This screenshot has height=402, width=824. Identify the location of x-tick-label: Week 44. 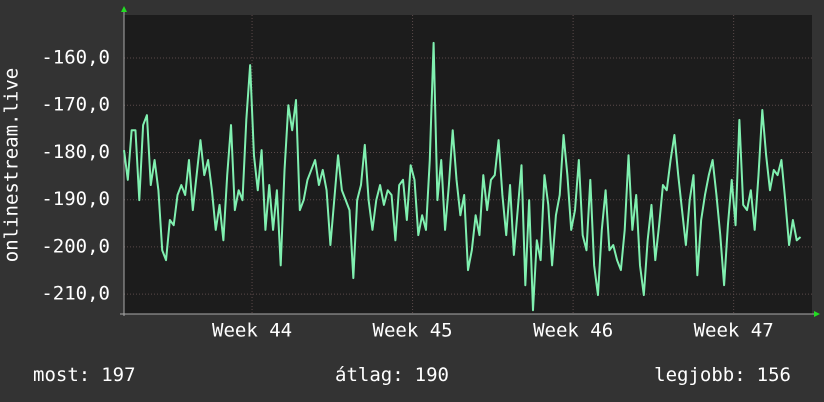
(252, 331).